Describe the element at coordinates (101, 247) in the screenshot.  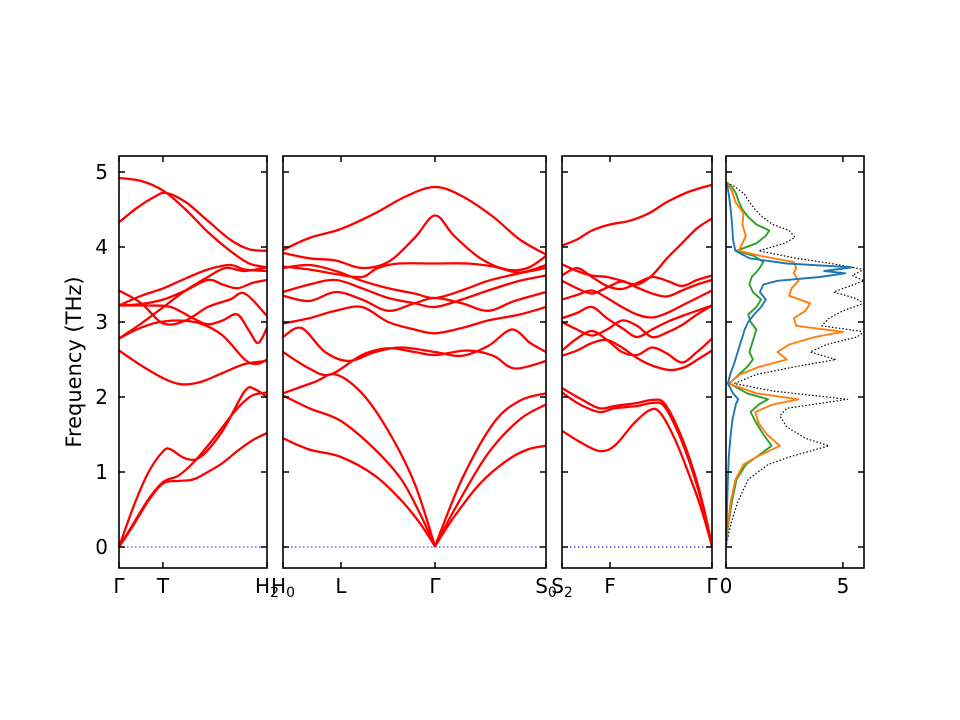
I see `y-tick-label: 4` at that location.